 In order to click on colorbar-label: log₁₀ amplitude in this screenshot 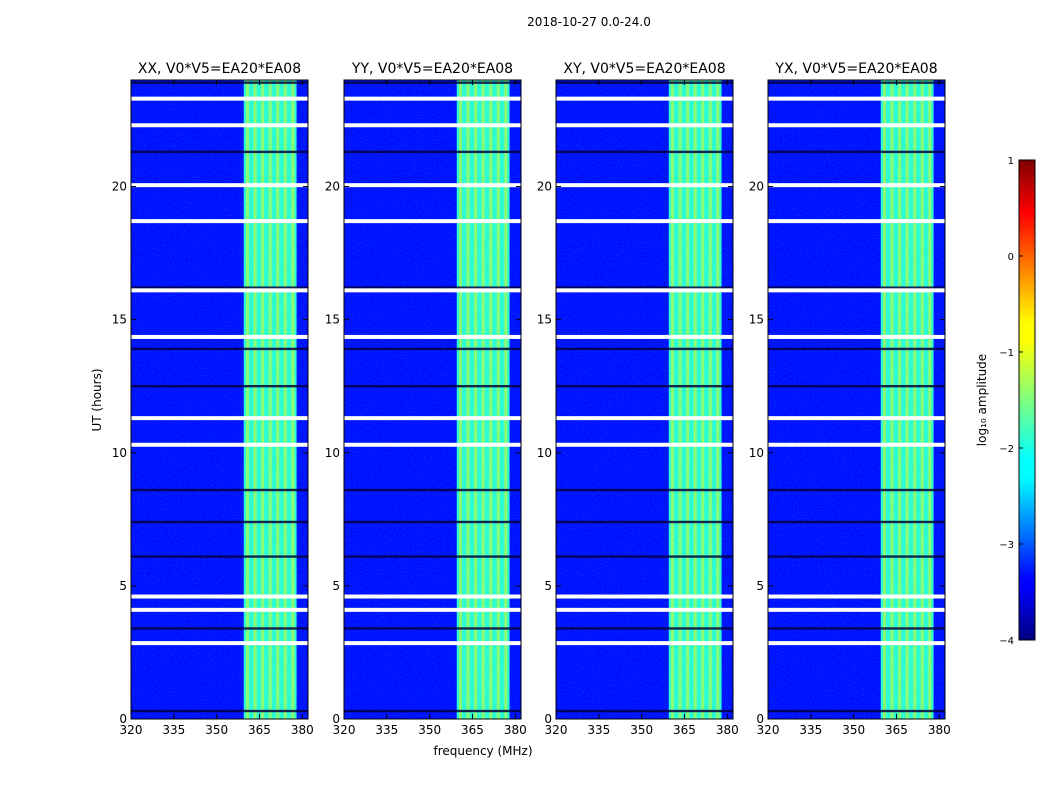, I will do `click(982, 400)`.